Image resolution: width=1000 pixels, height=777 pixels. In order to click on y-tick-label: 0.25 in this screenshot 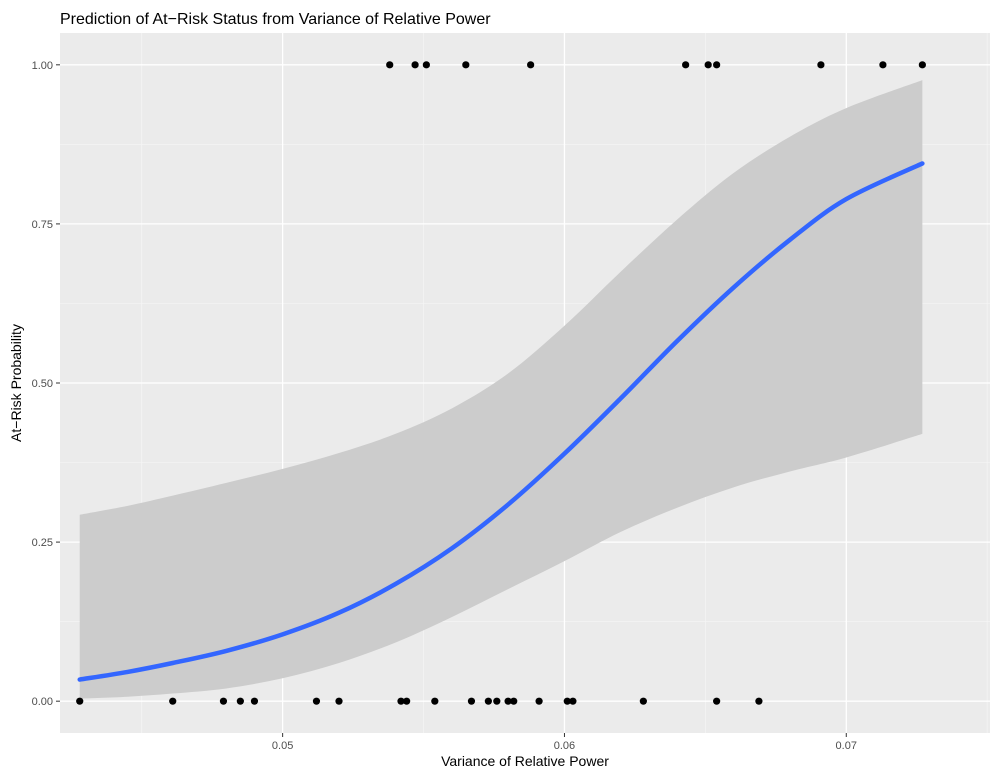, I will do `click(42, 543)`.